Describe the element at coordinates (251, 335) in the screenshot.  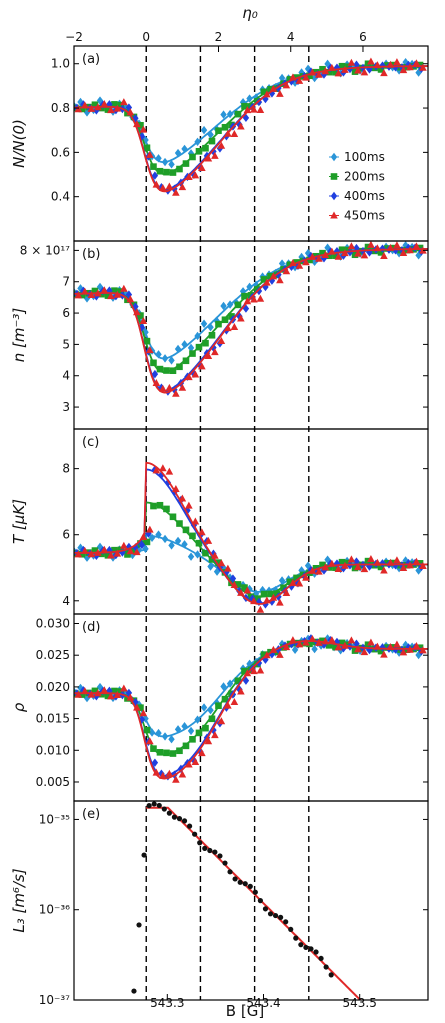
I see `panel-frame-b` at that location.